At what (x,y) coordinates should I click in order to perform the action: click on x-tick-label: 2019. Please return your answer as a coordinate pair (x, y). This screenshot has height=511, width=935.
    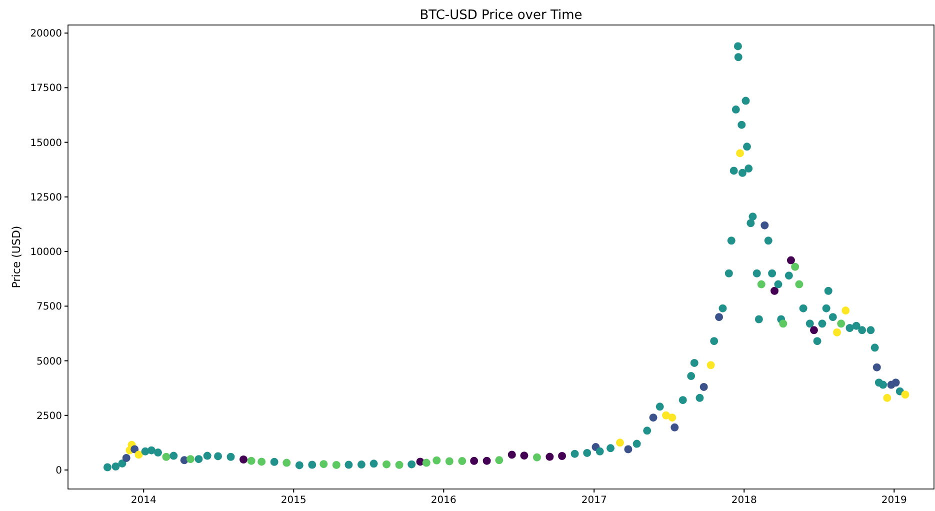
    Looking at the image, I should click on (894, 500).